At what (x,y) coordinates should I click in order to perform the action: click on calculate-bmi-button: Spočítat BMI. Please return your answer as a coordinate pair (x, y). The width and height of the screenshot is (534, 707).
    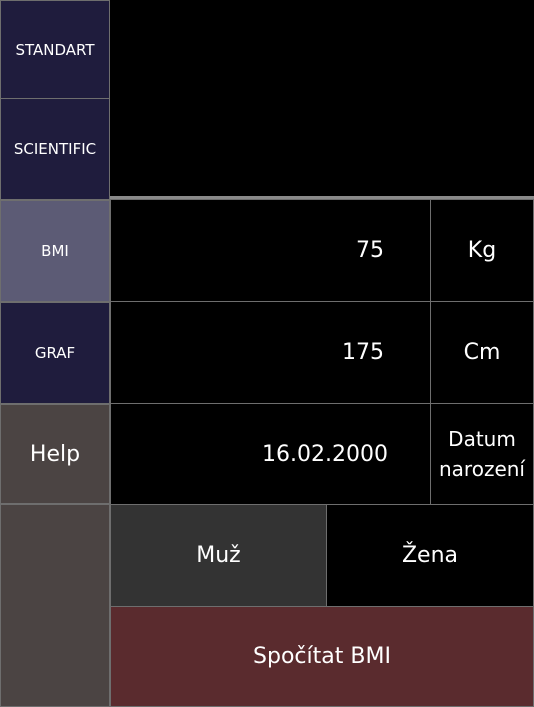
    Looking at the image, I should click on (322, 656).